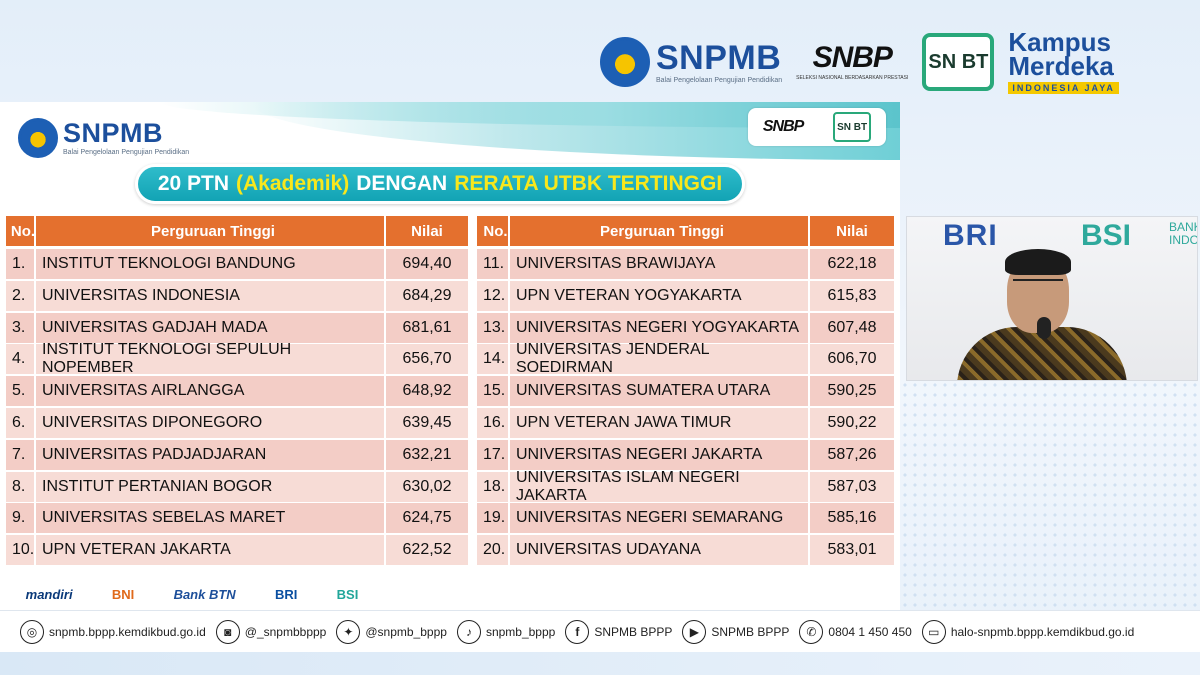 This screenshot has height=675, width=1200. I want to click on backdrop-bri-text: BRI, so click(970, 235).